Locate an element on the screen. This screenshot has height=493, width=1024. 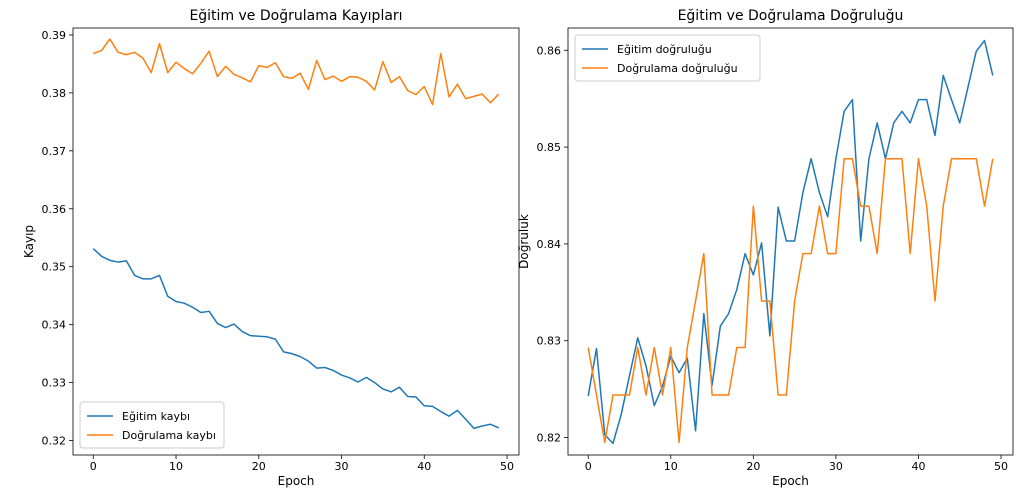
legend-label: Eğitim doğruluğu is located at coordinates (664, 49).